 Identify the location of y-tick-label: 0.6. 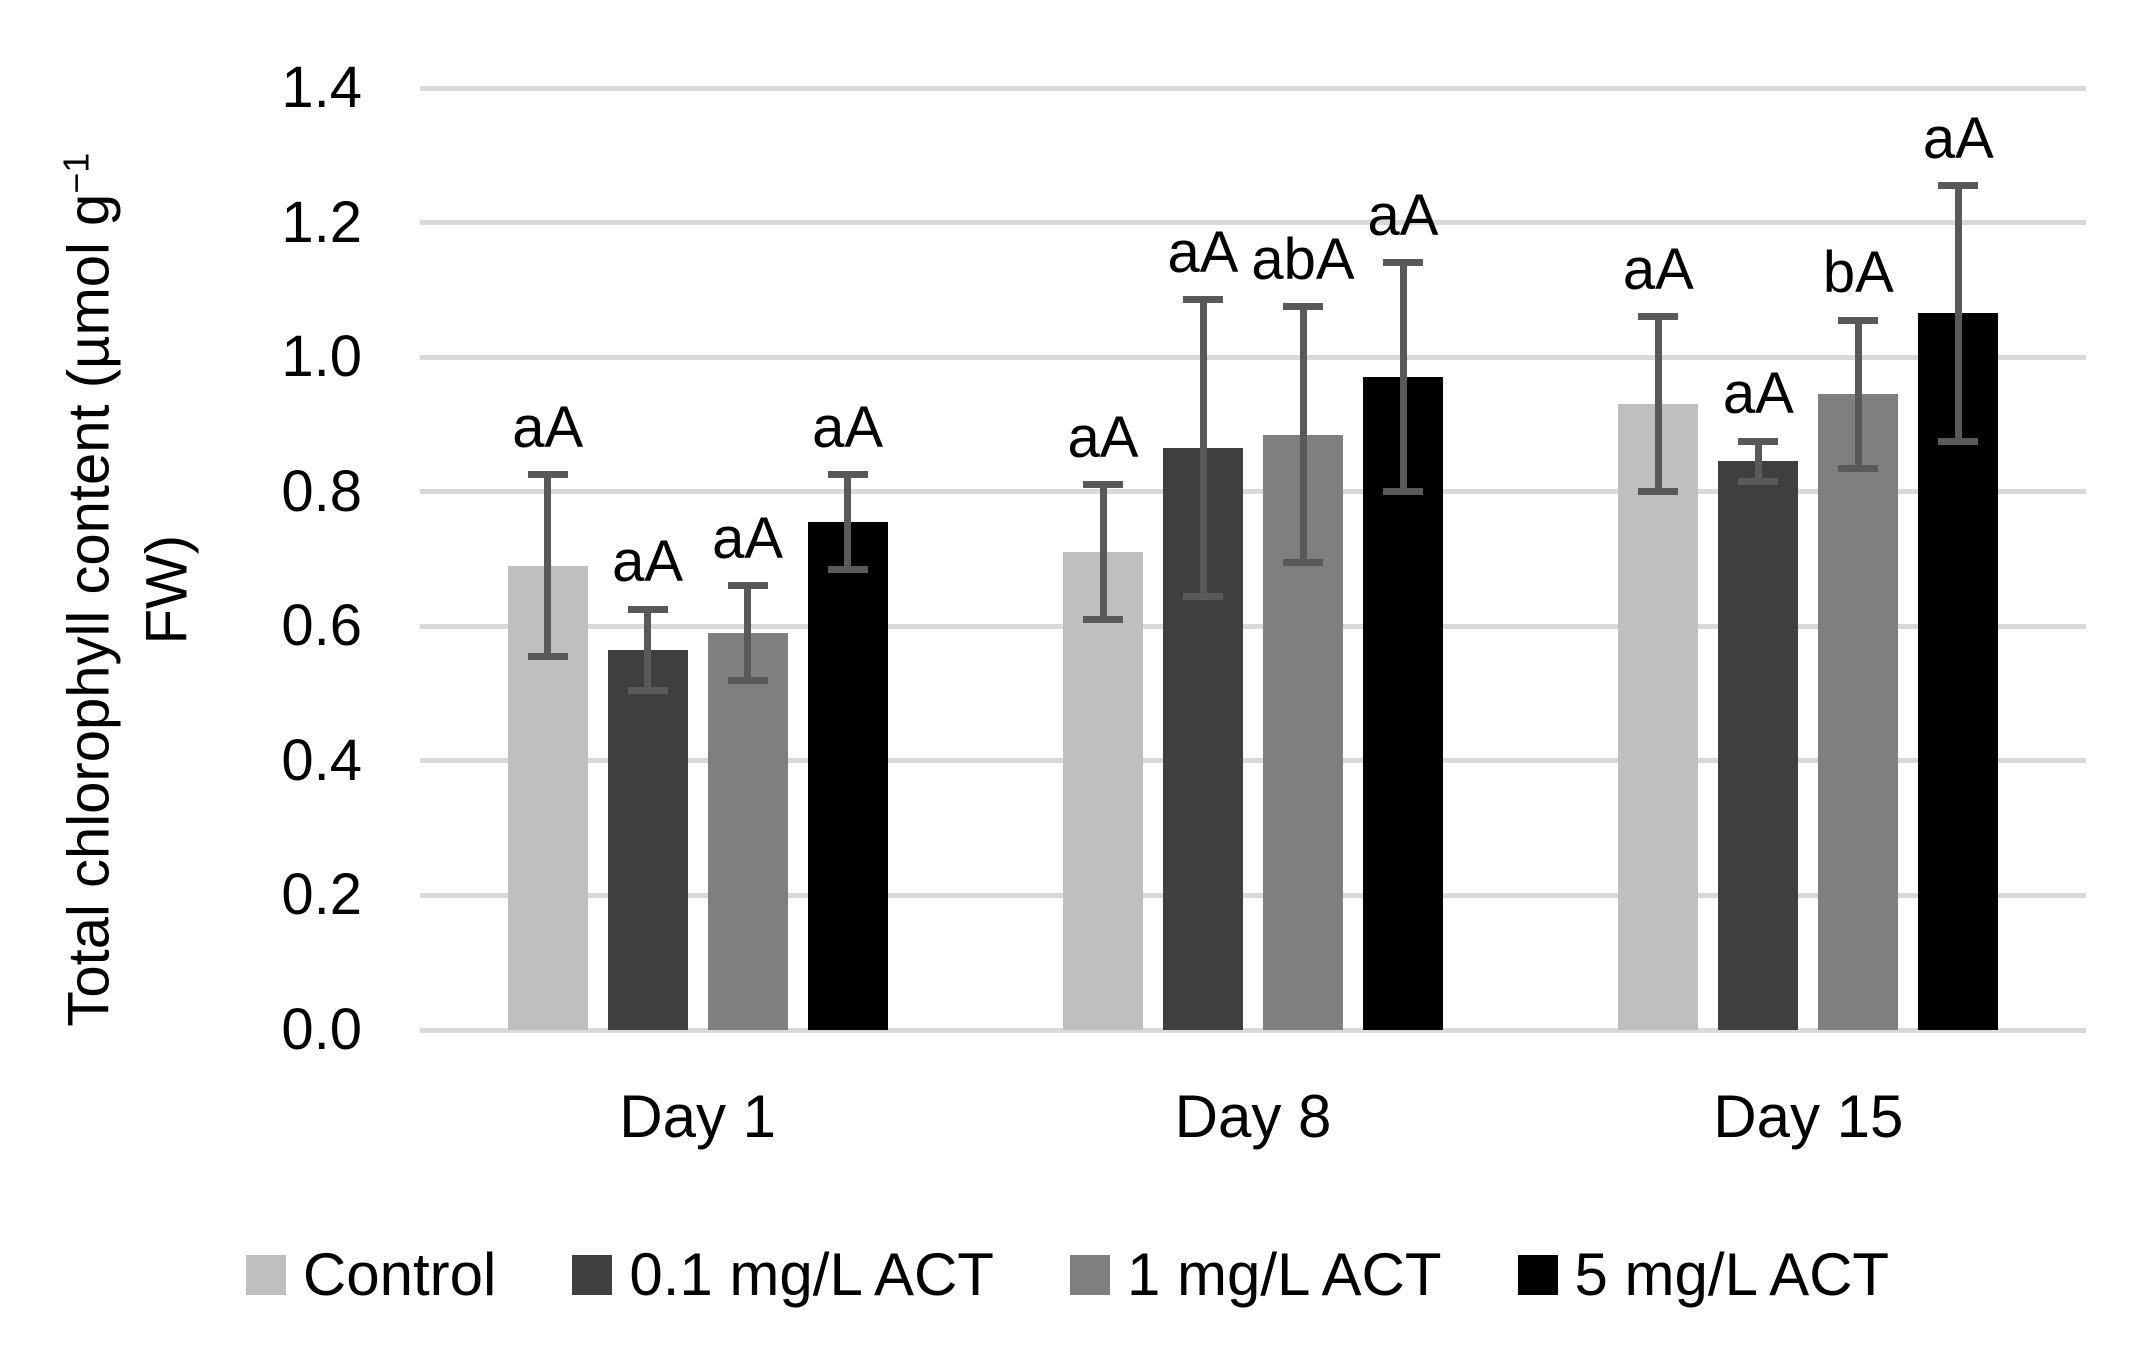
(321, 626).